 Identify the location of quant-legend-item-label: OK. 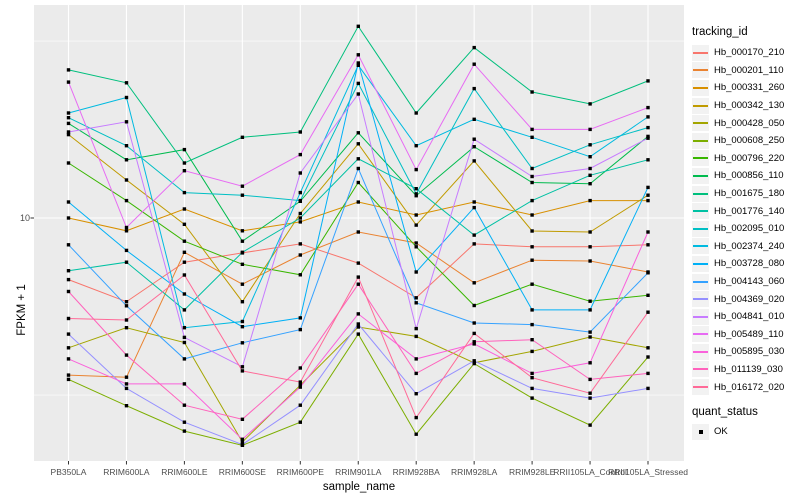
(721, 432).